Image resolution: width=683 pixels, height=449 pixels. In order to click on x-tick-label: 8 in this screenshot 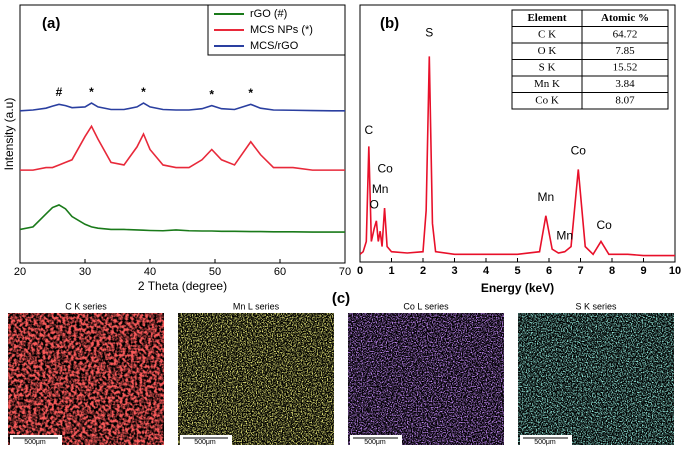, I will do `click(612, 271)`.